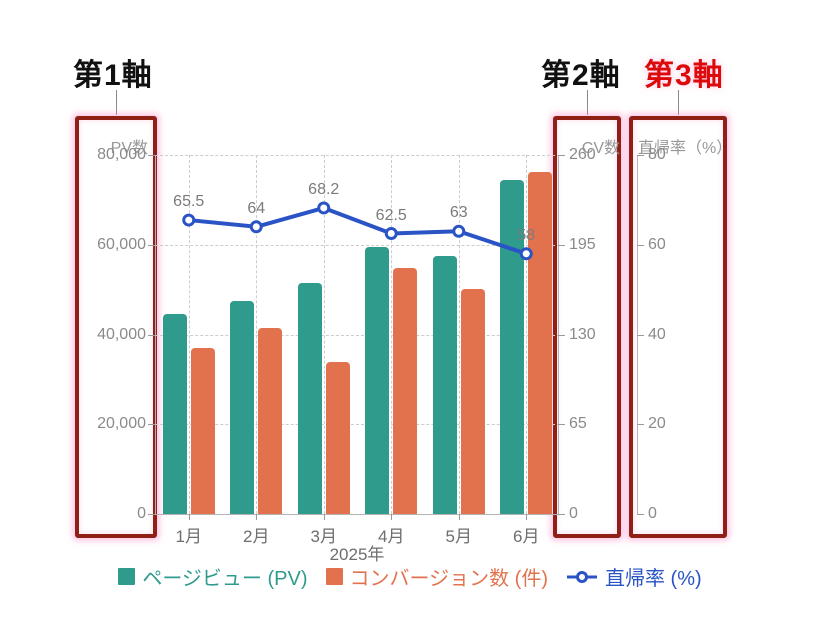  Describe the element at coordinates (526, 235) in the screenshot. I see `bounce-rate-point-label: 58` at that location.